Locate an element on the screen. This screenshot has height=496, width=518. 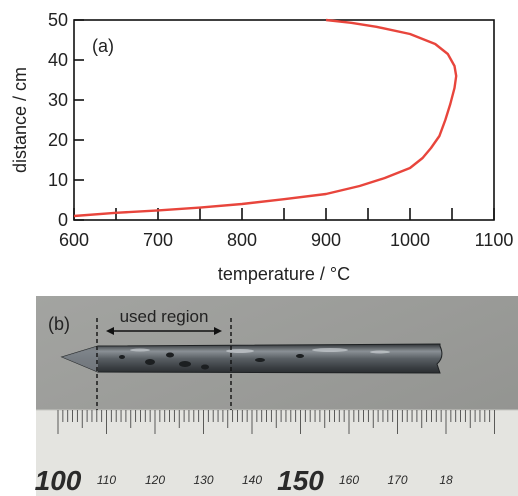
x-tick-label: 900 is located at coordinates (326, 240).